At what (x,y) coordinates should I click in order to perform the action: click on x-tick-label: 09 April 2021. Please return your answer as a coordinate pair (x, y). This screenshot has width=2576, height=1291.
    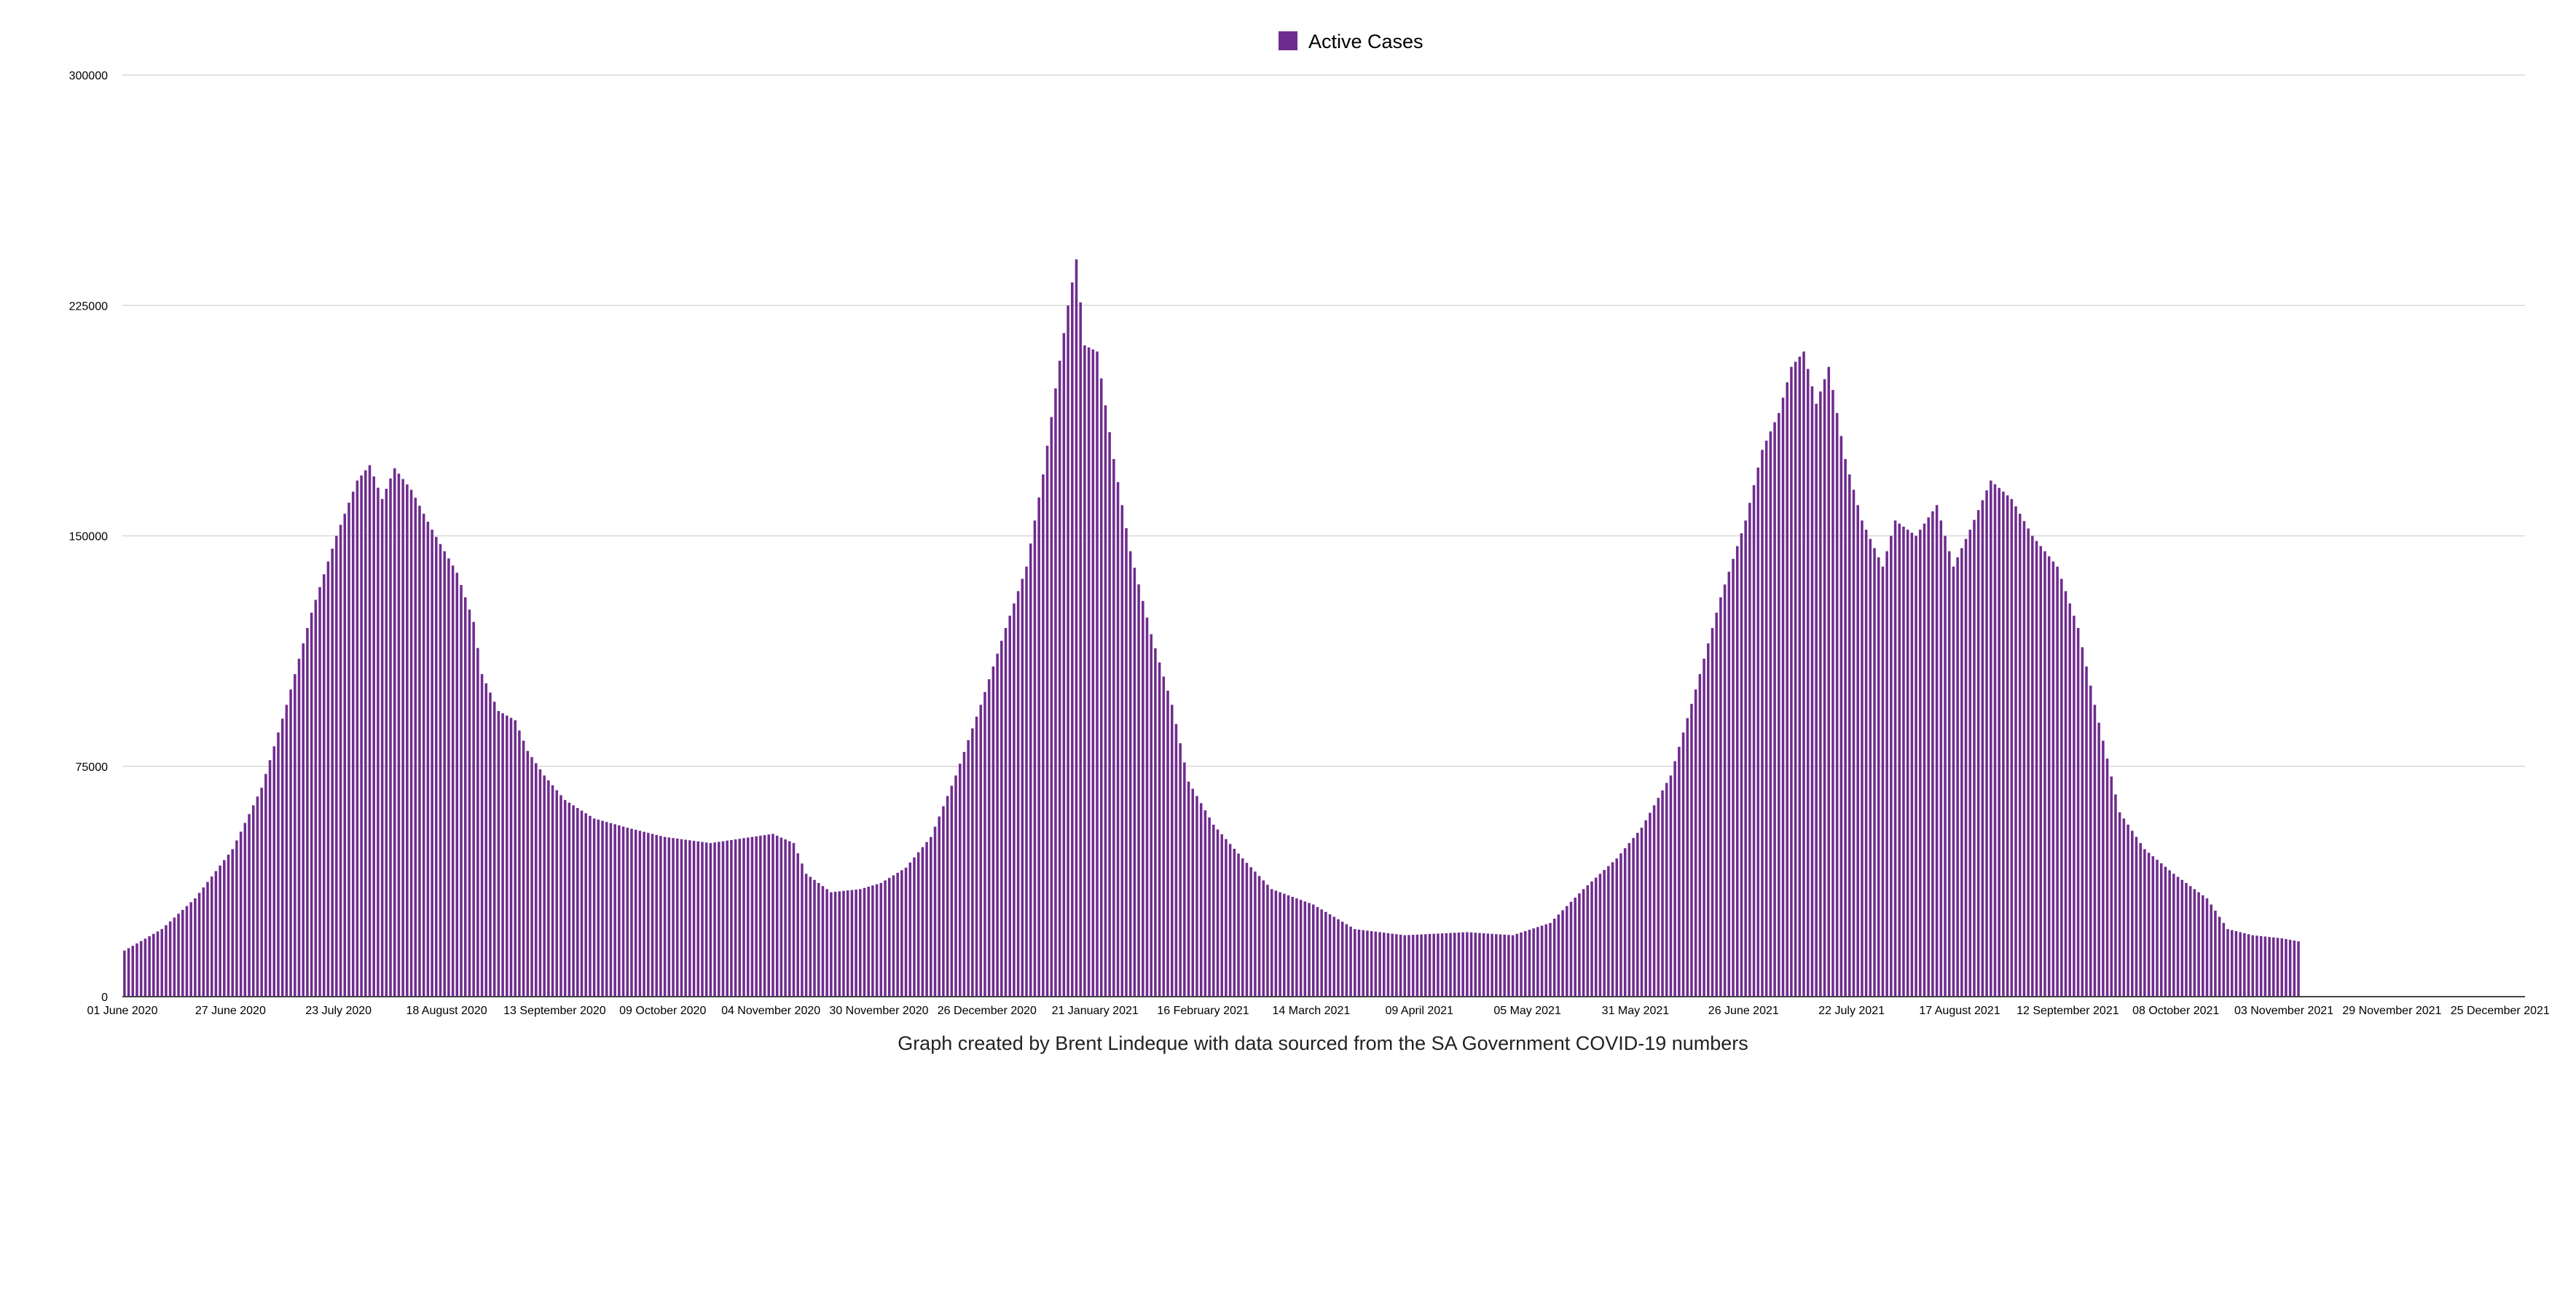
    Looking at the image, I should click on (1420, 1011).